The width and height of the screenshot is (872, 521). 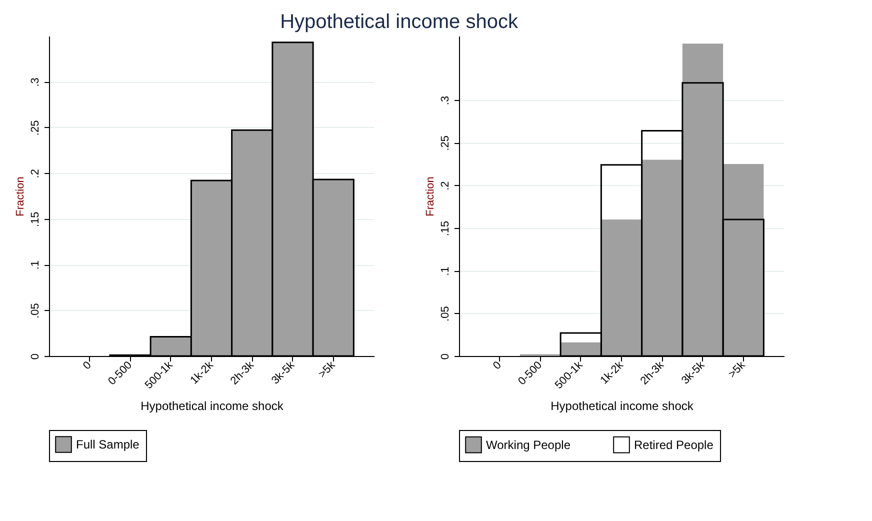 What do you see at coordinates (399, 22) in the screenshot?
I see `chart-title: Hypothetical income shock` at bounding box center [399, 22].